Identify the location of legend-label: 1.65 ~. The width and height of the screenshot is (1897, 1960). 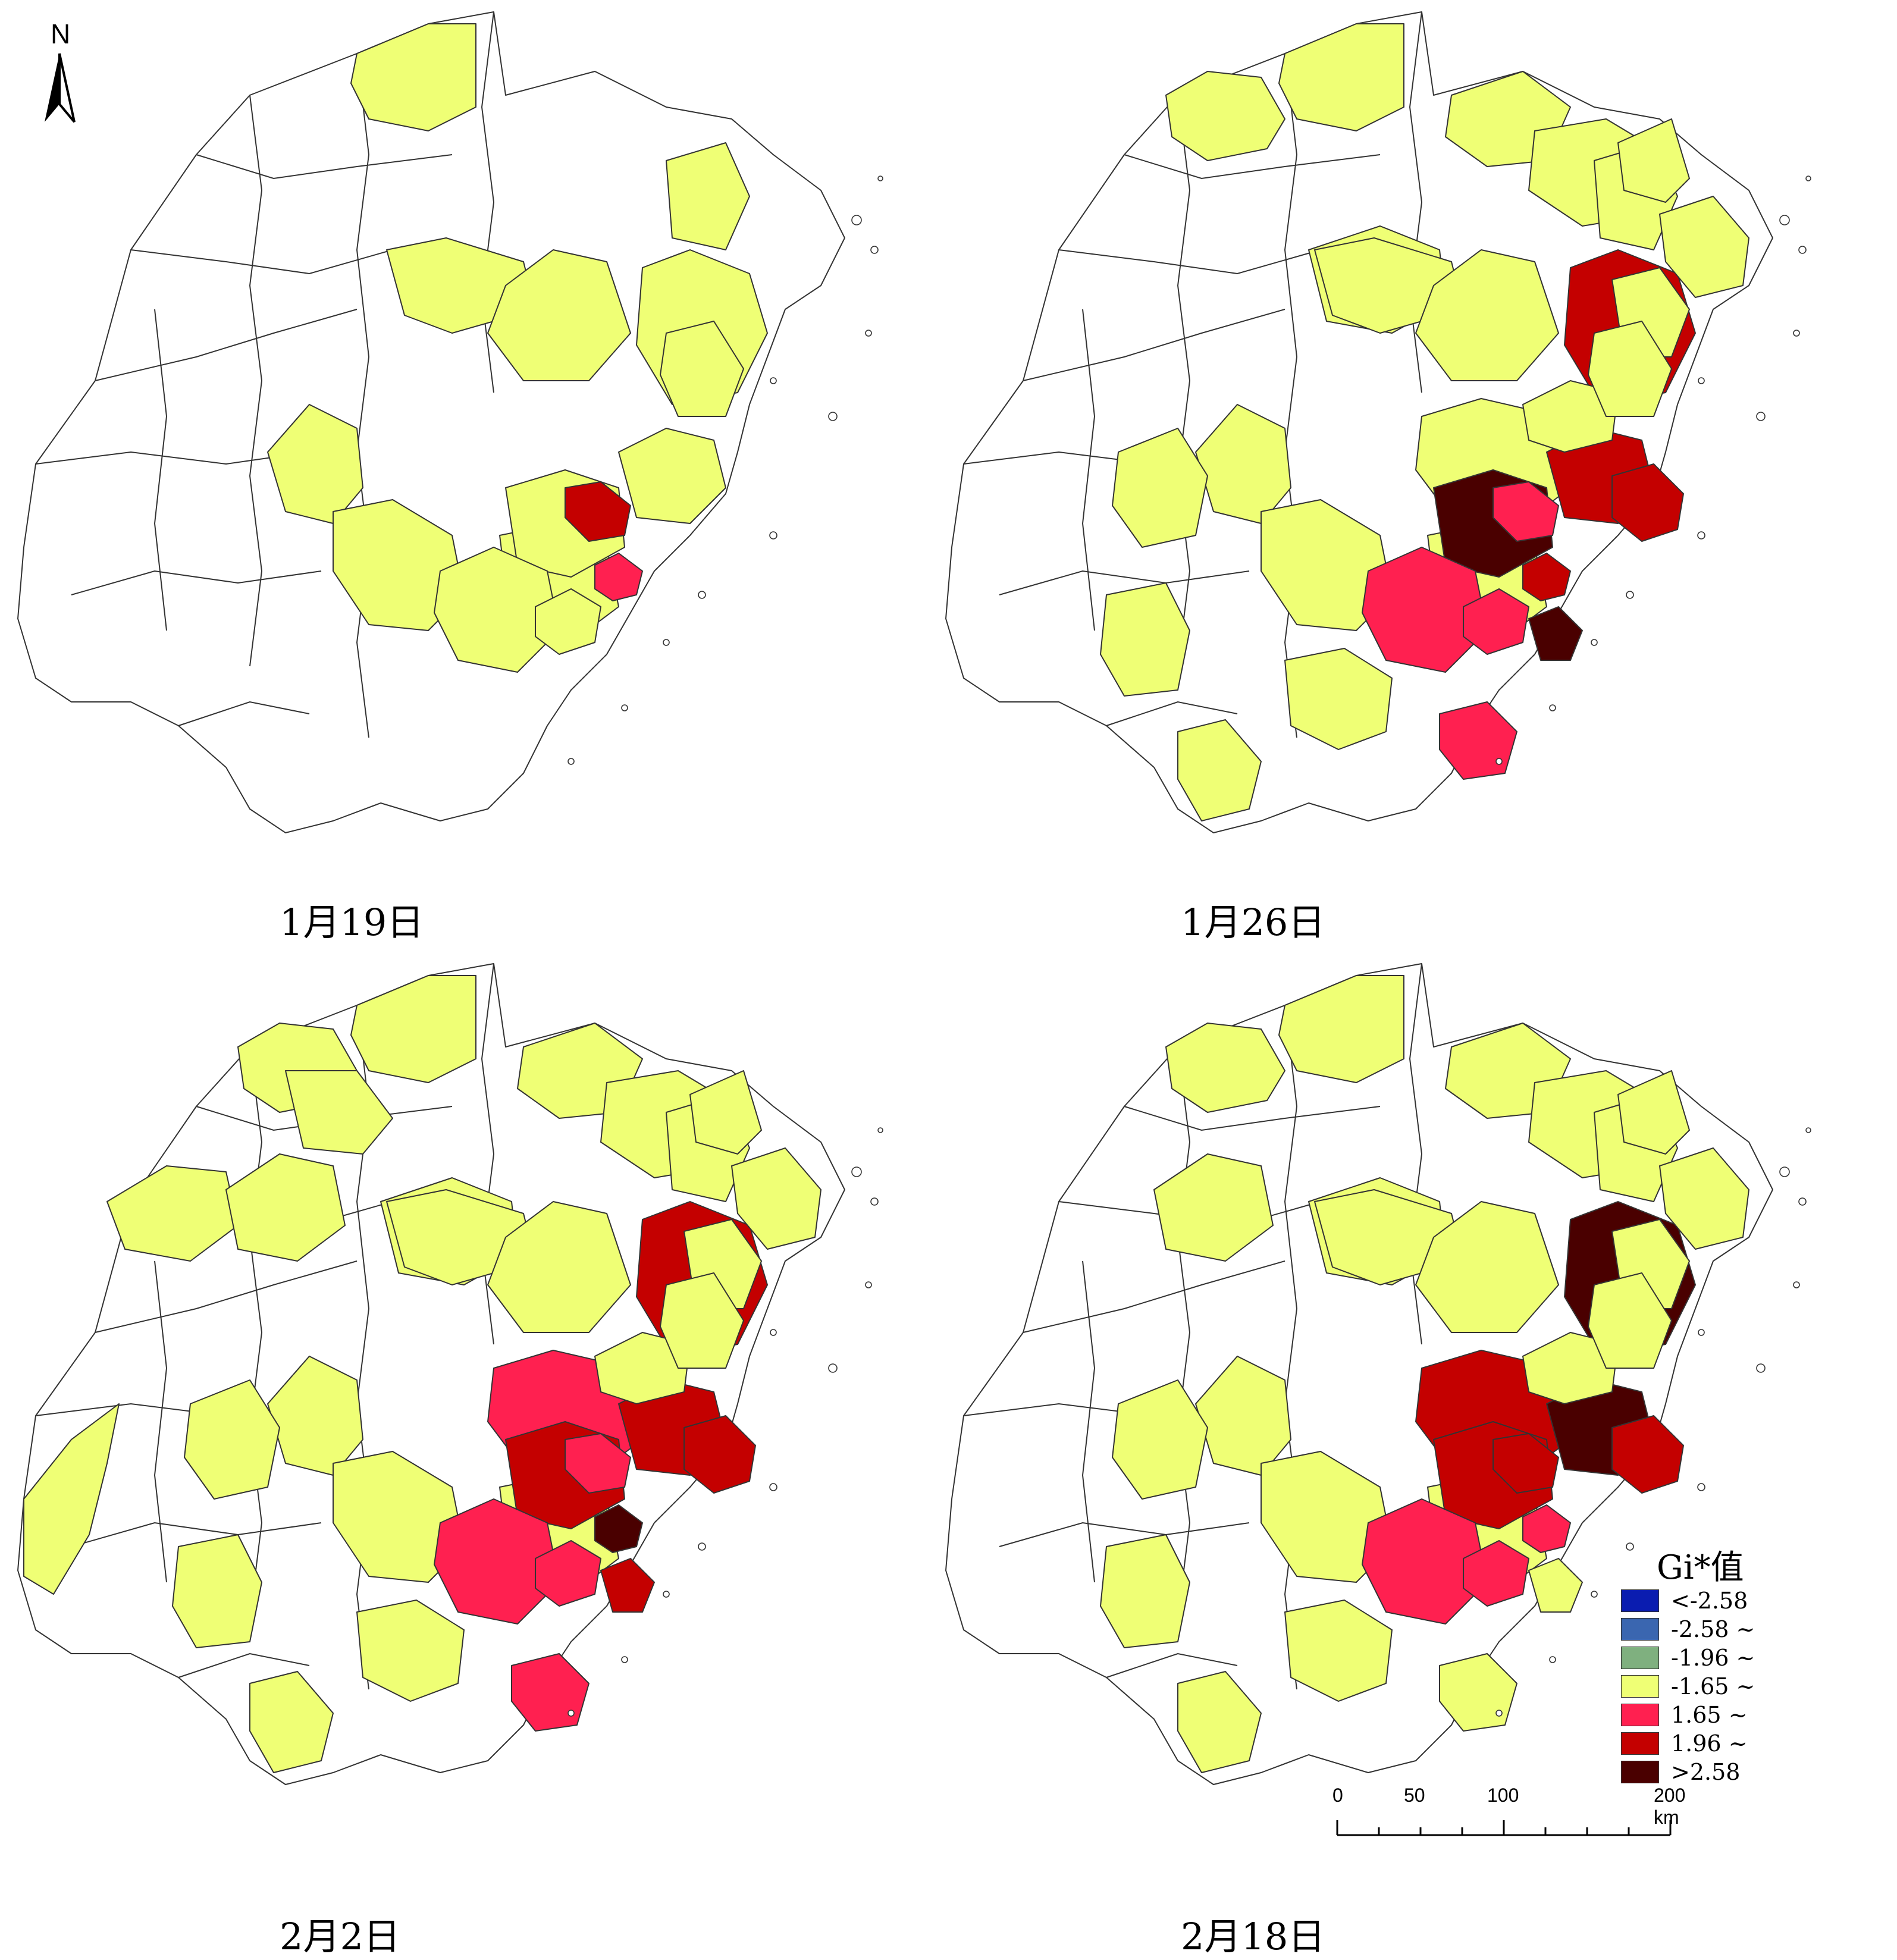
(1709, 1715).